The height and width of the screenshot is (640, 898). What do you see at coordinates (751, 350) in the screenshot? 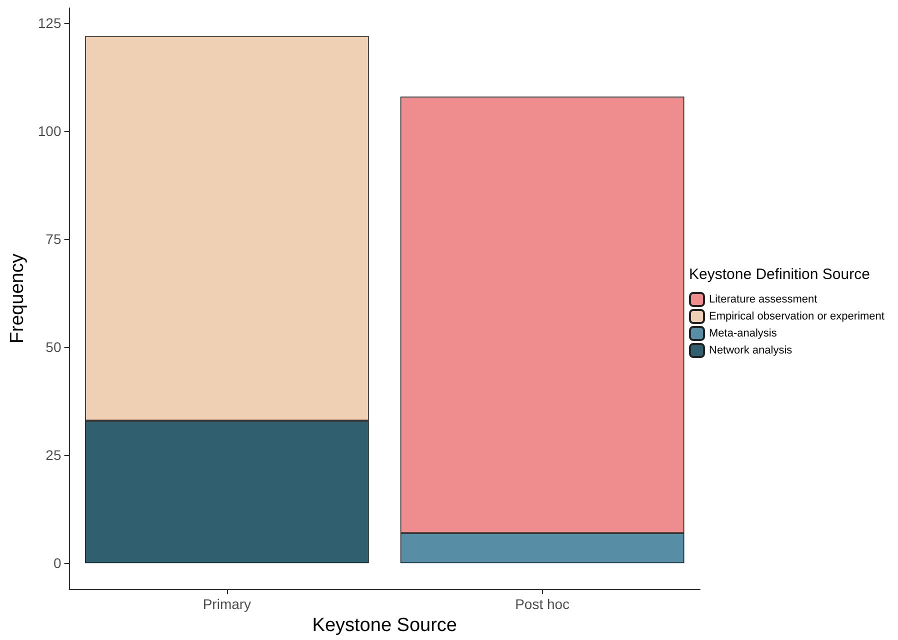
I see `legend-label: Network analysis` at bounding box center [751, 350].